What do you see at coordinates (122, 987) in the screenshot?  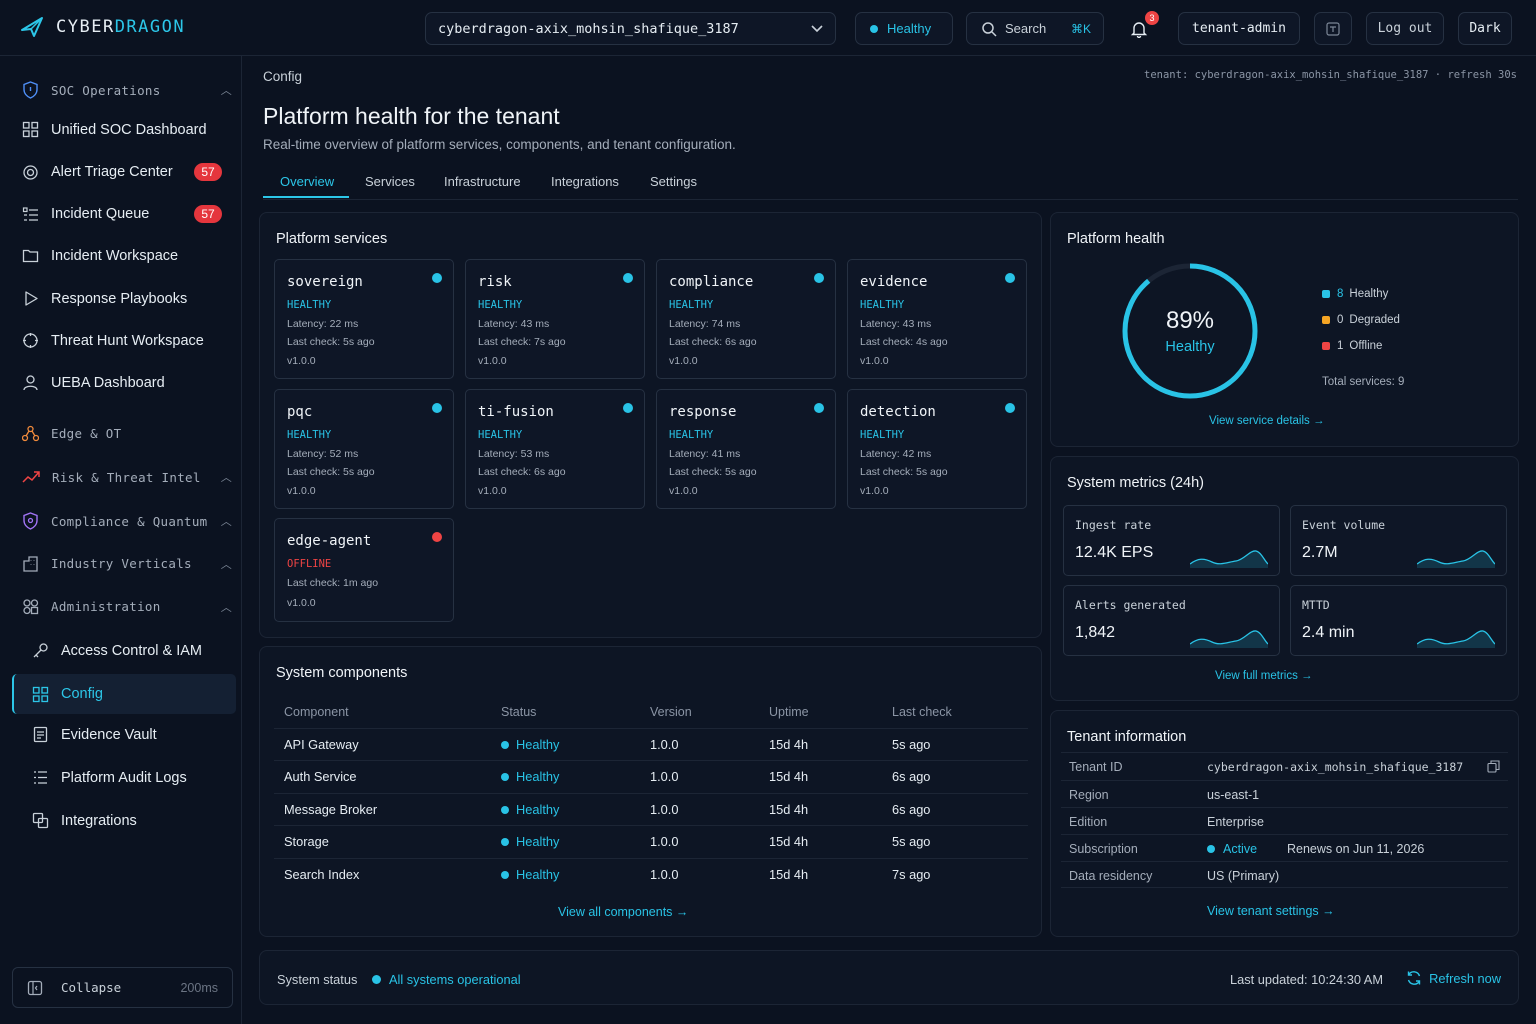 I see `collapse-sidebar-button: Collapse 200ms` at bounding box center [122, 987].